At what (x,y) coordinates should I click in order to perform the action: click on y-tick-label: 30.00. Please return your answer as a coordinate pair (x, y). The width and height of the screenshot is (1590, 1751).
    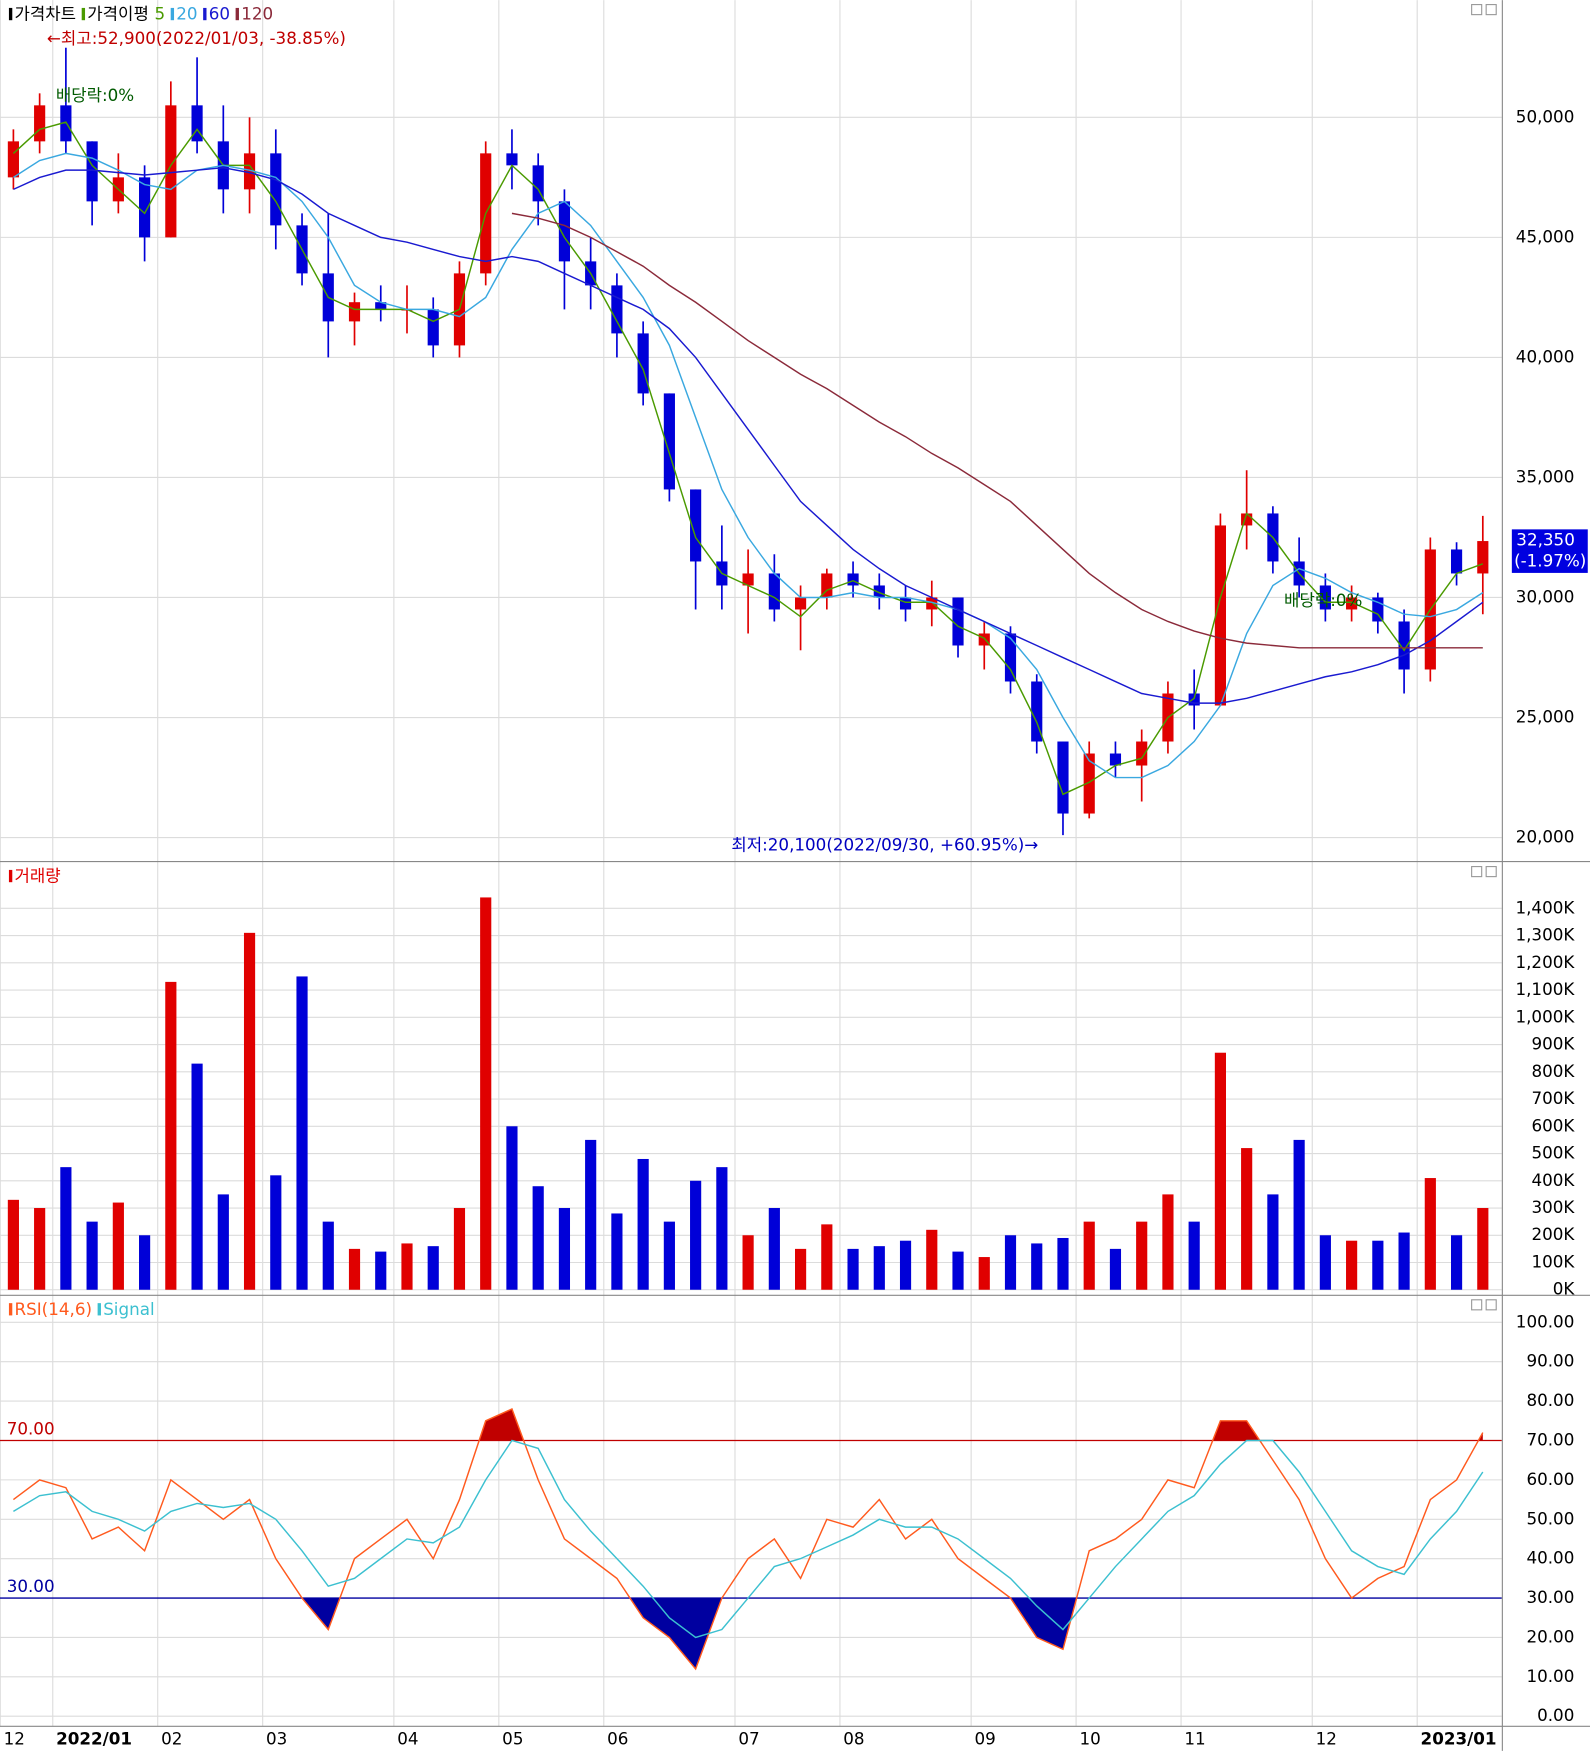
    Looking at the image, I should click on (1550, 1597).